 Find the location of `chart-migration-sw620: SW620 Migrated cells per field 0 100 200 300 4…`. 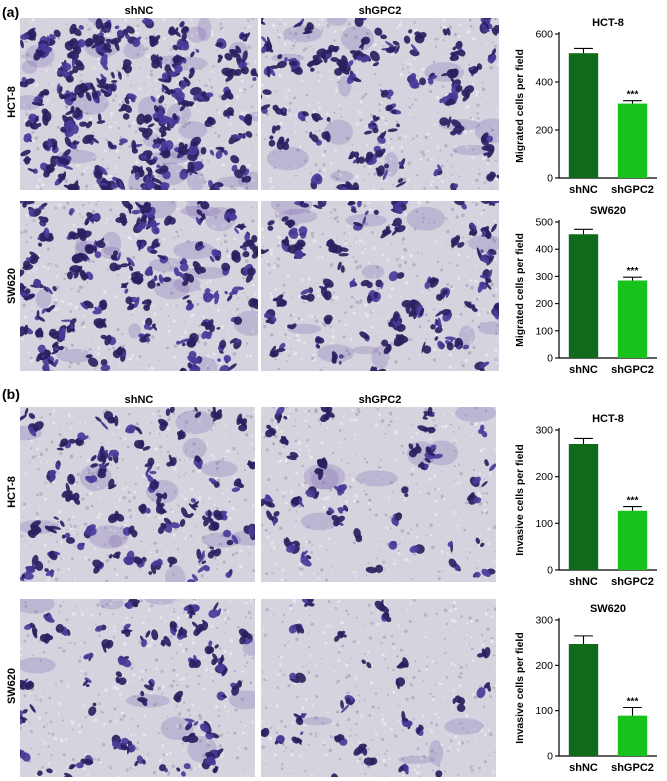

chart-migration-sw620: SW620 Migrated cells per field 0 100 200 300 4… is located at coordinates (585, 290).